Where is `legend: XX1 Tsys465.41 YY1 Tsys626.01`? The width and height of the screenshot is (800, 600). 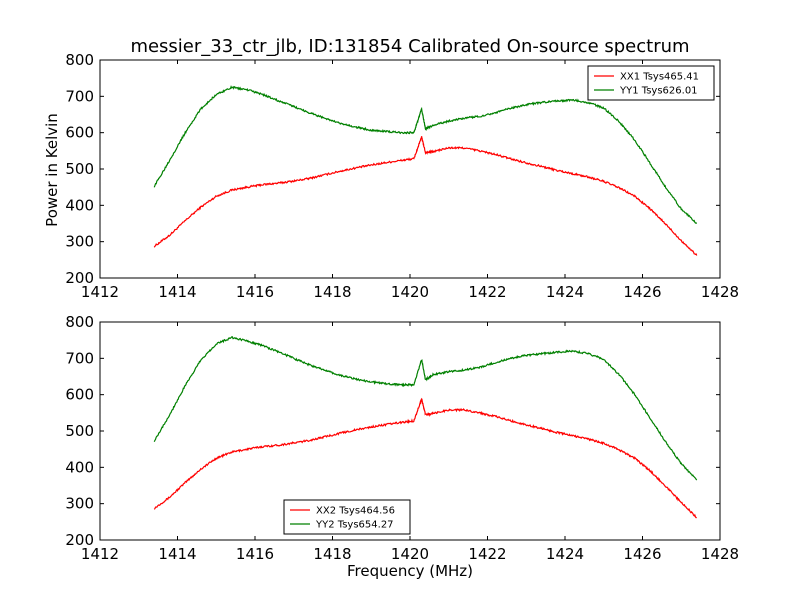
legend: XX1 Tsys465.41 YY1 Tsys626.01 is located at coordinates (651, 83).